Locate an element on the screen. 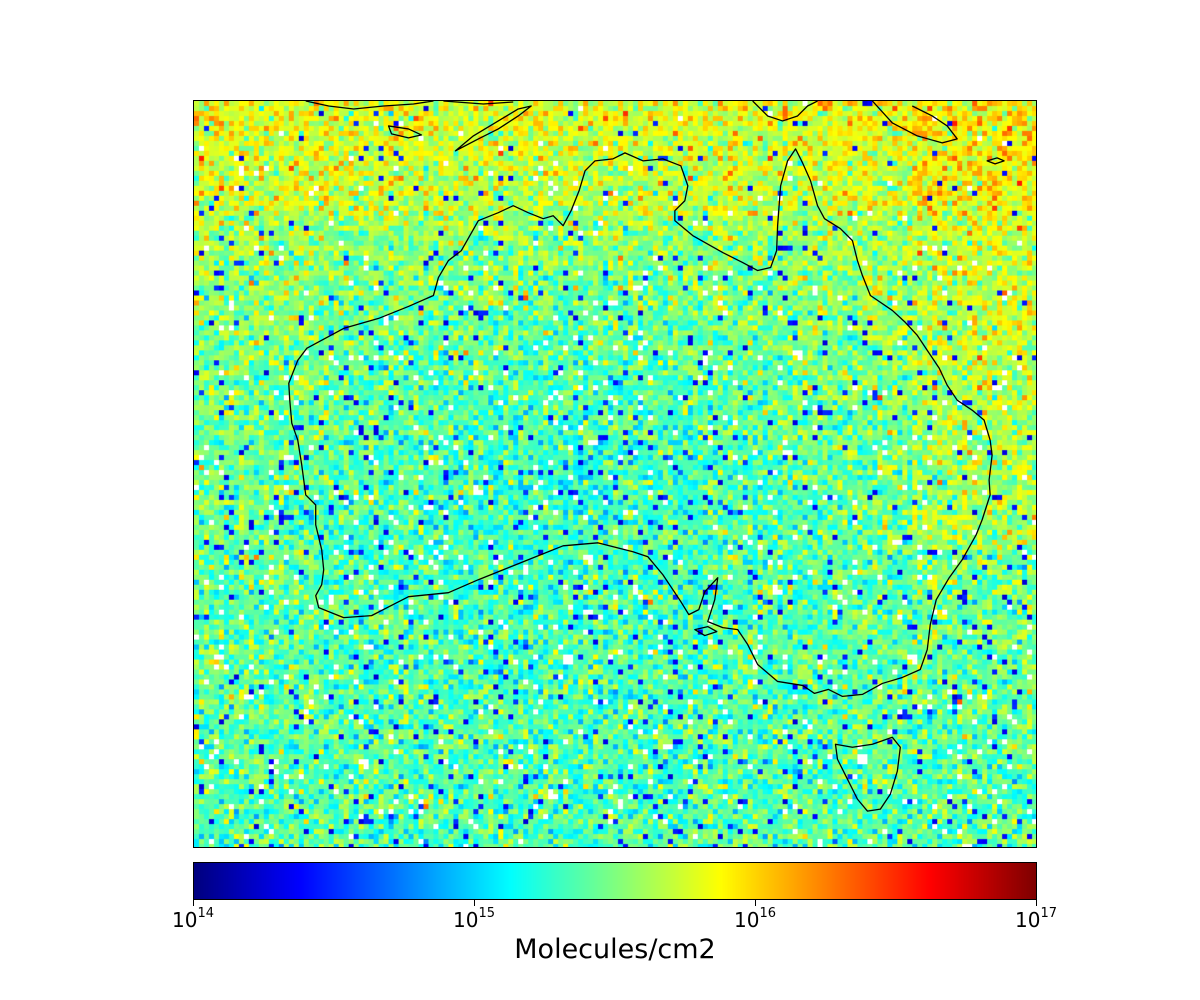 This screenshot has width=1200, height=1000. coastline-kangaroo-island is located at coordinates (706, 631).